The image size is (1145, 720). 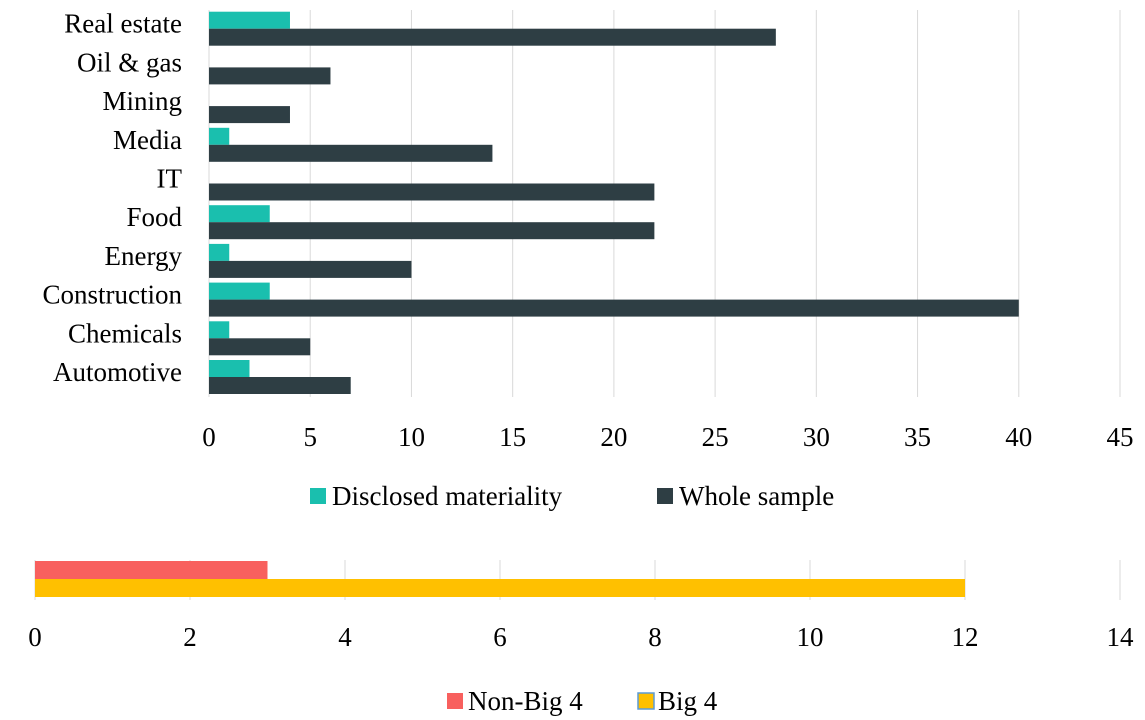 What do you see at coordinates (170, 179) in the screenshot?
I see `category-label-it: IT` at bounding box center [170, 179].